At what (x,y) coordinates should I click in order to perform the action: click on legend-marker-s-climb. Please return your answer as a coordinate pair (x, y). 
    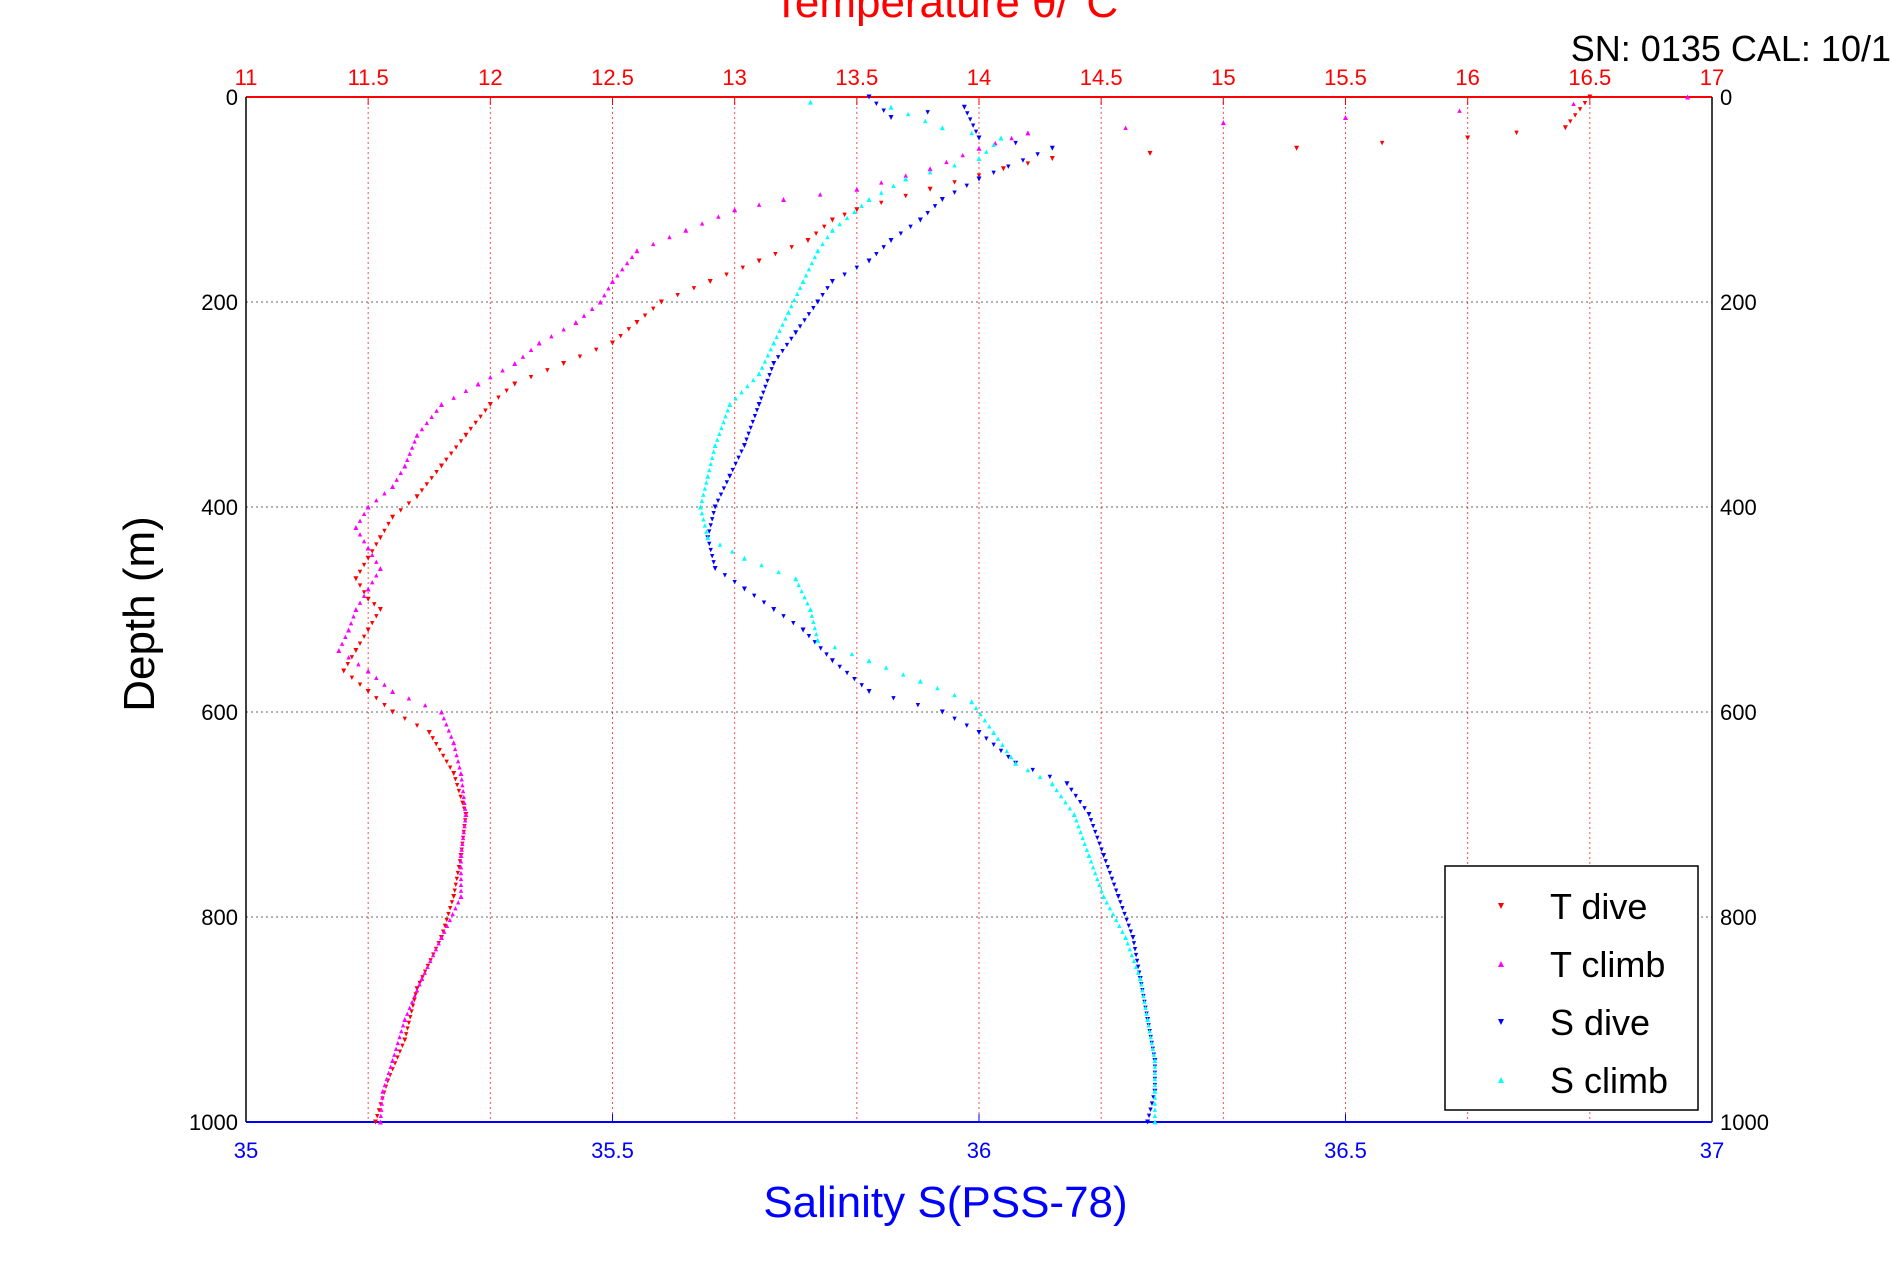
    Looking at the image, I should click on (1501, 1080).